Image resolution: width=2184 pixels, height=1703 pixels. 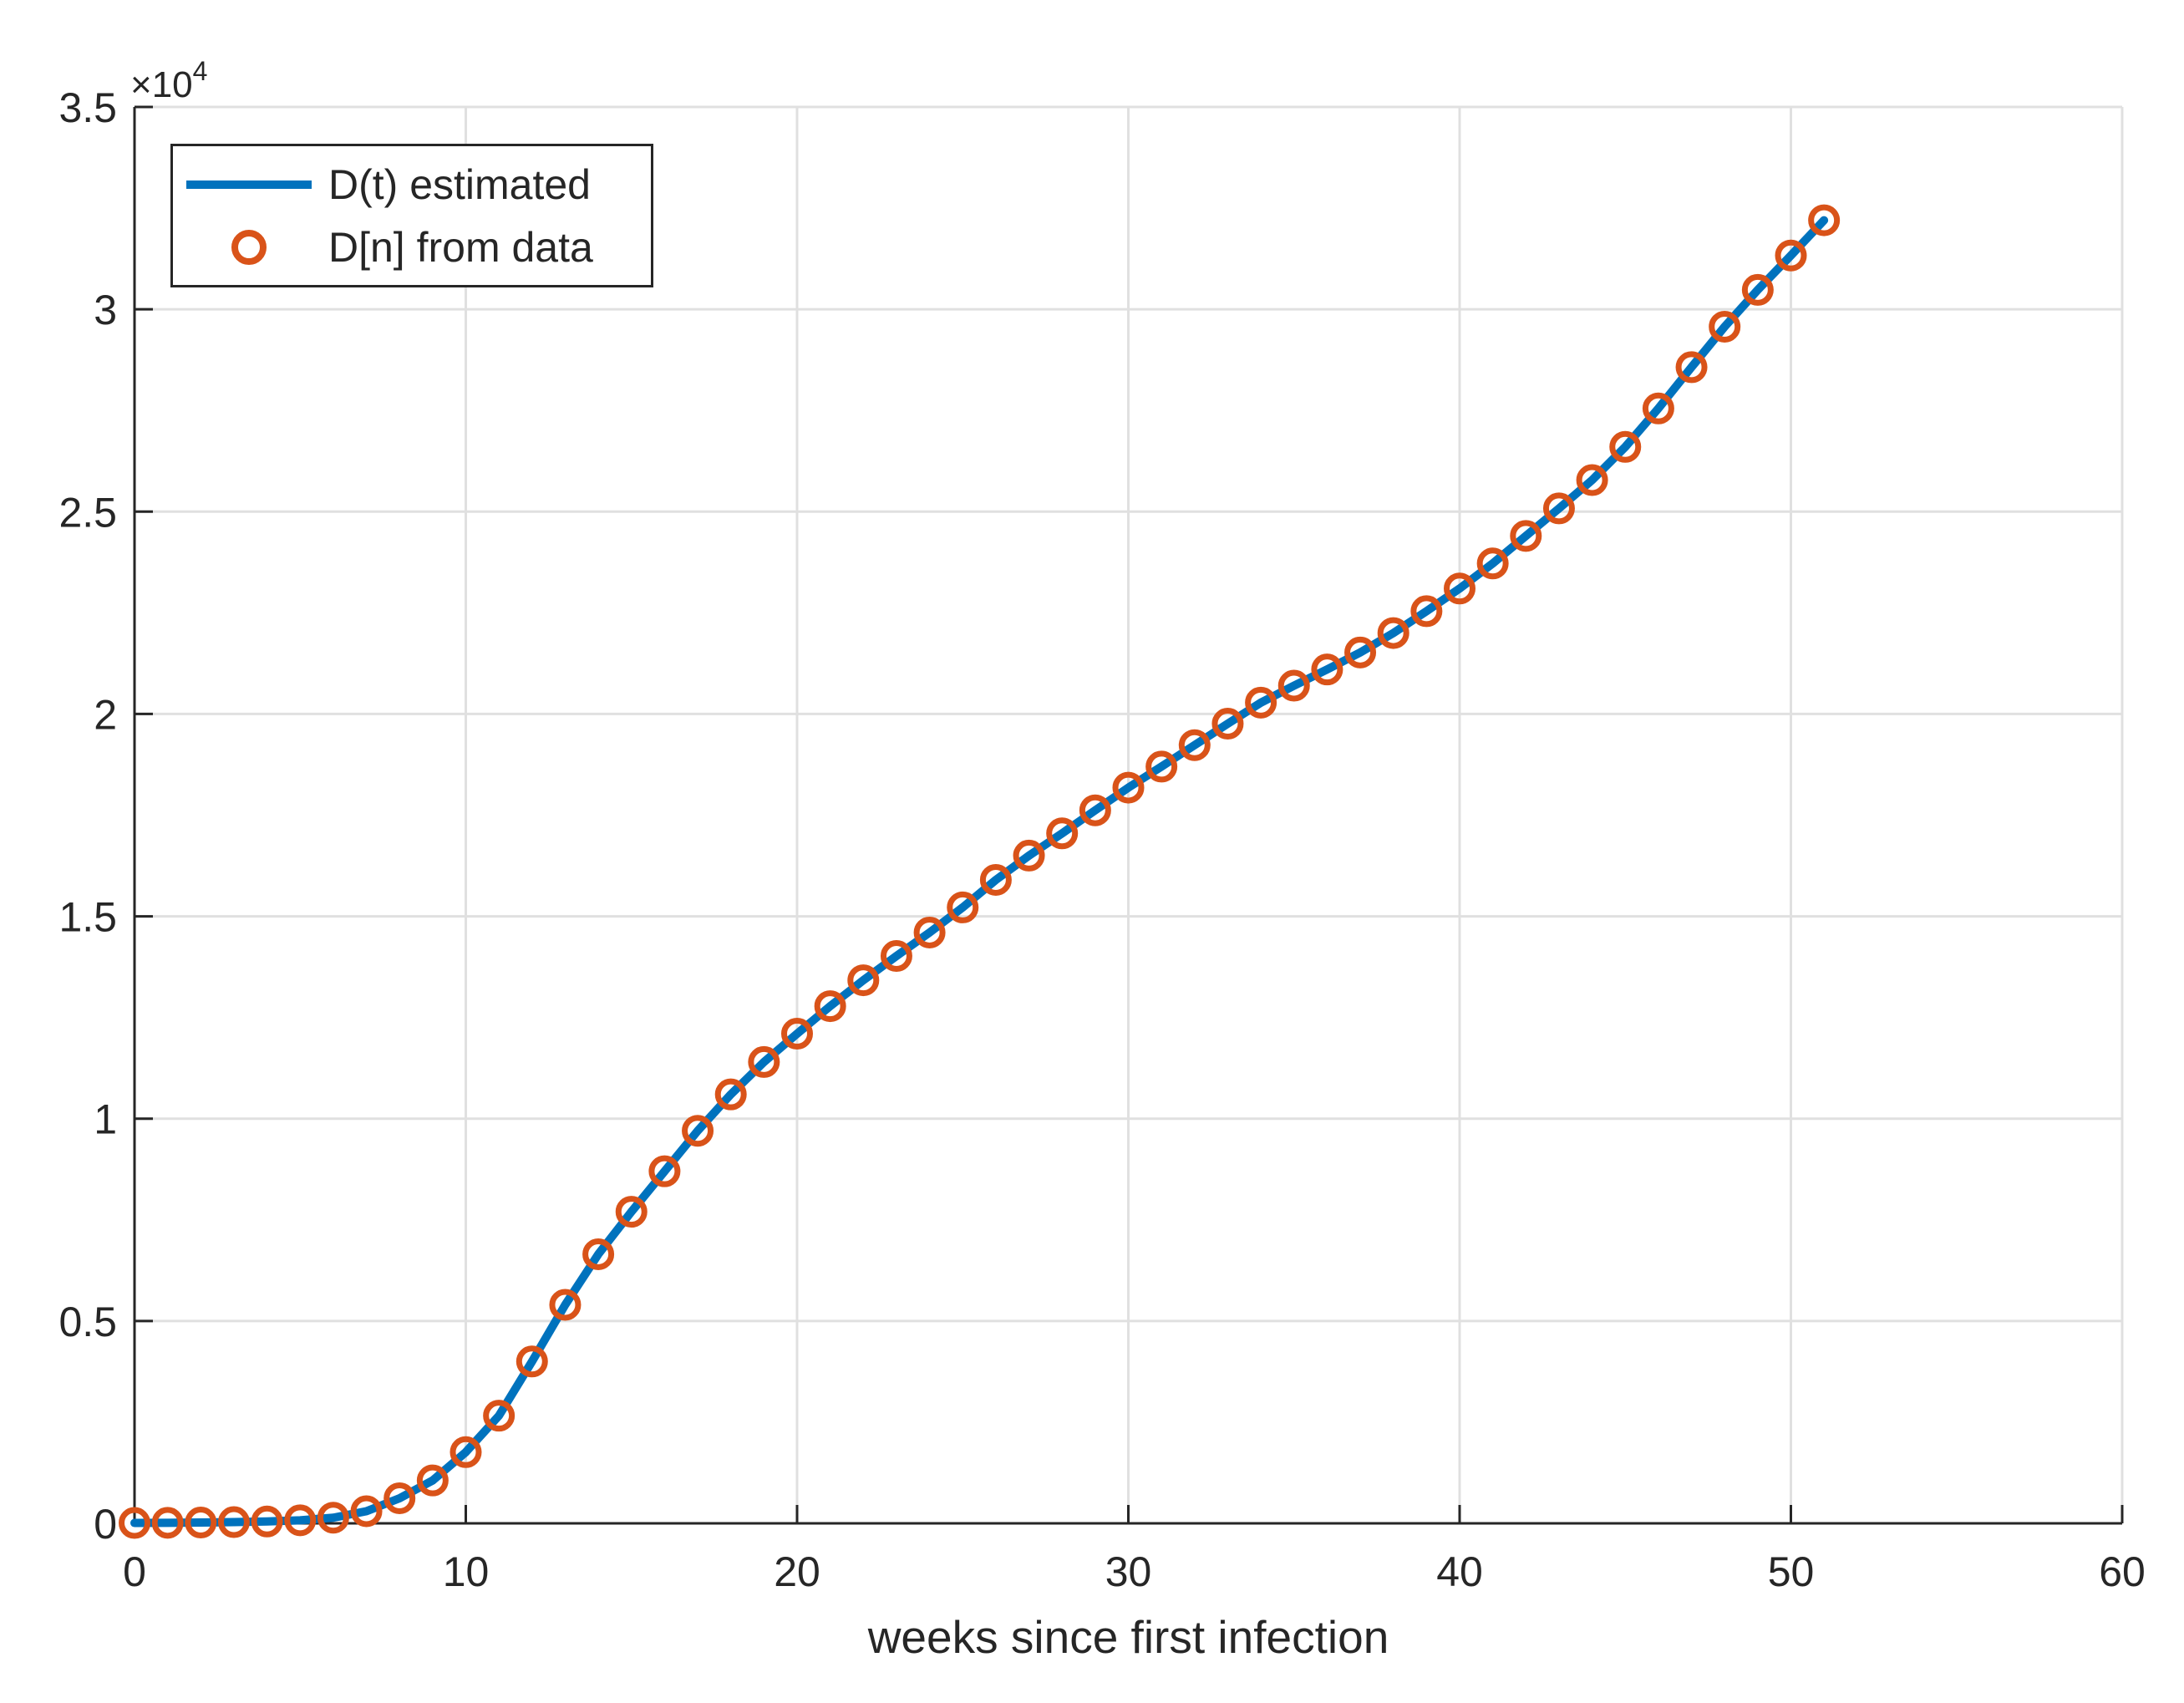 What do you see at coordinates (87, 917) in the screenshot?
I see `y-tick-label: 1.5` at bounding box center [87, 917].